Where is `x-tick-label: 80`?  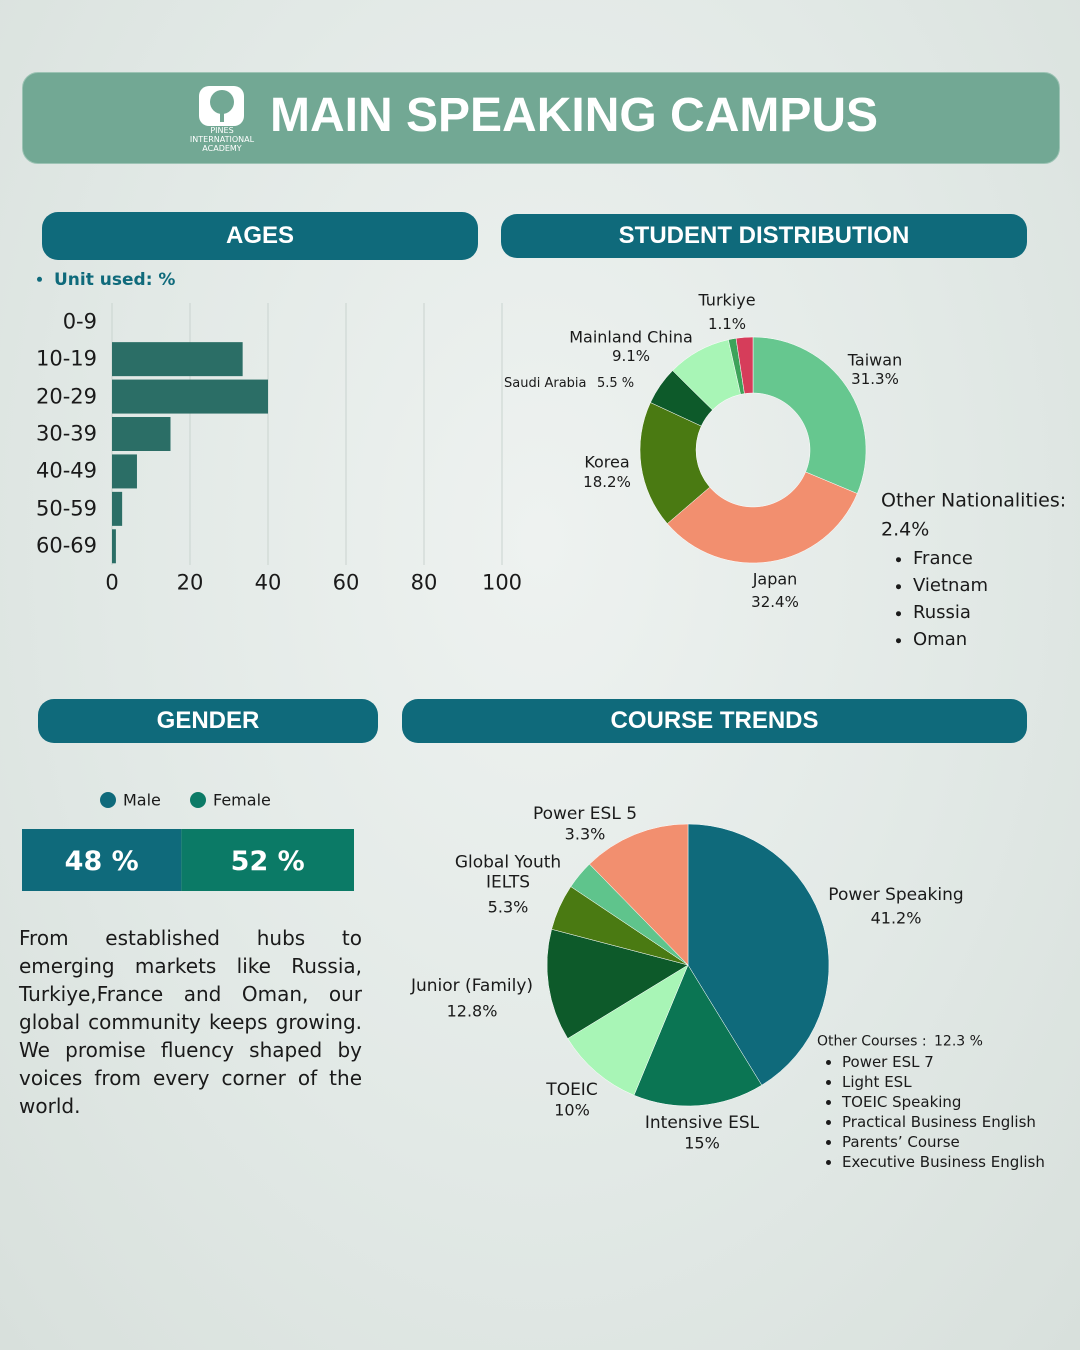
x-tick-label: 80 is located at coordinates (424, 582).